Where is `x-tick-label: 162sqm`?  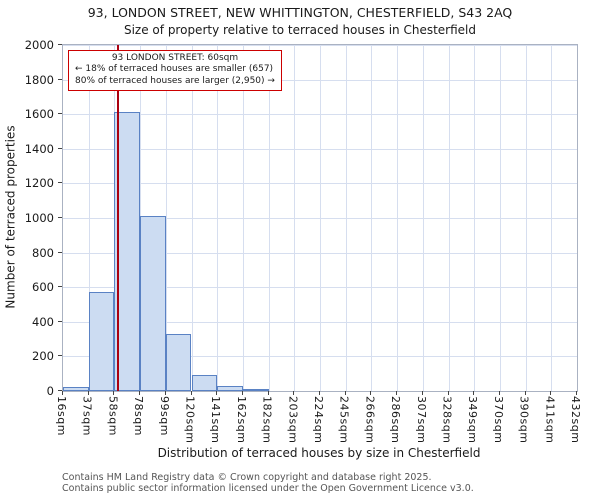
x-tick-label: 162sqm is located at coordinates (241, 420).